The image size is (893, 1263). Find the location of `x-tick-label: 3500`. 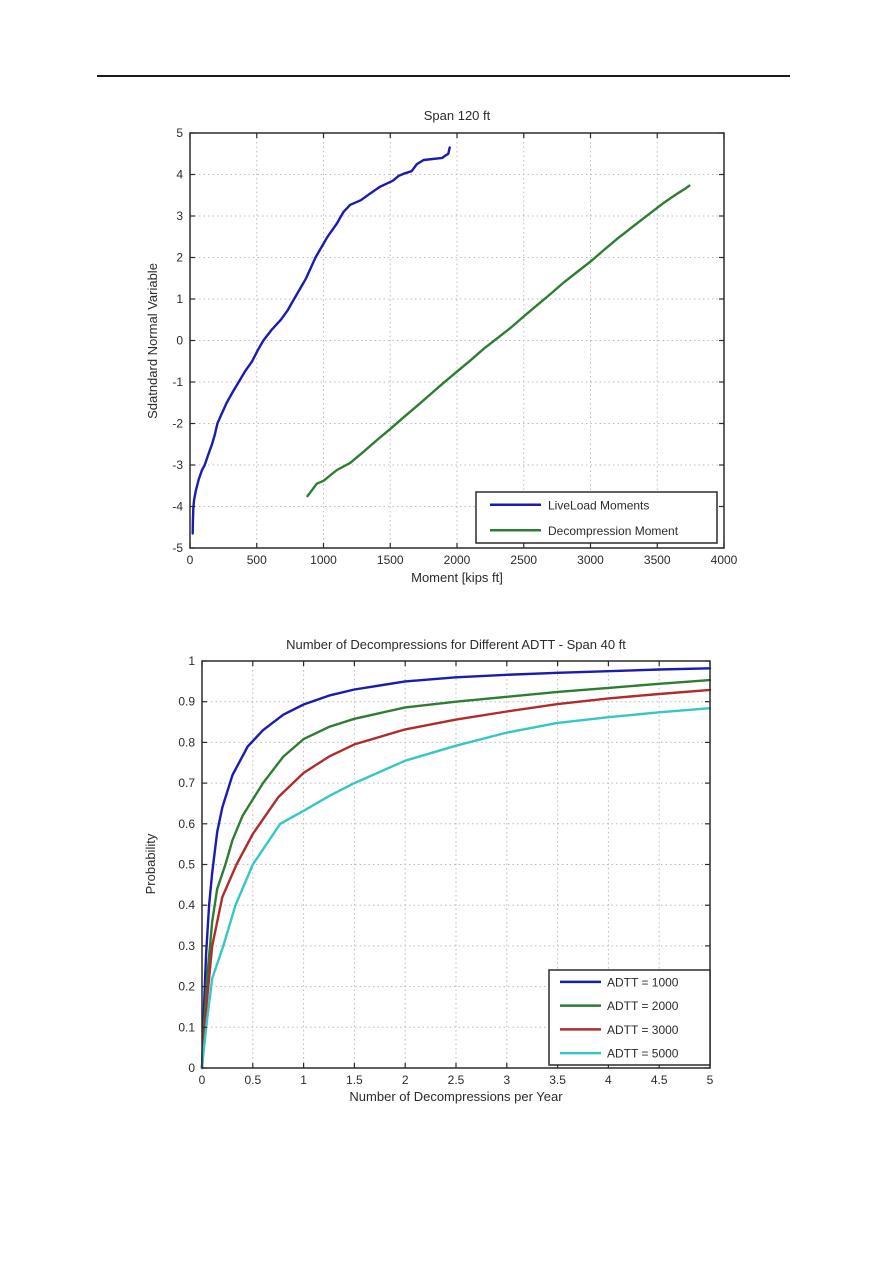

x-tick-label: 3500 is located at coordinates (657, 560).